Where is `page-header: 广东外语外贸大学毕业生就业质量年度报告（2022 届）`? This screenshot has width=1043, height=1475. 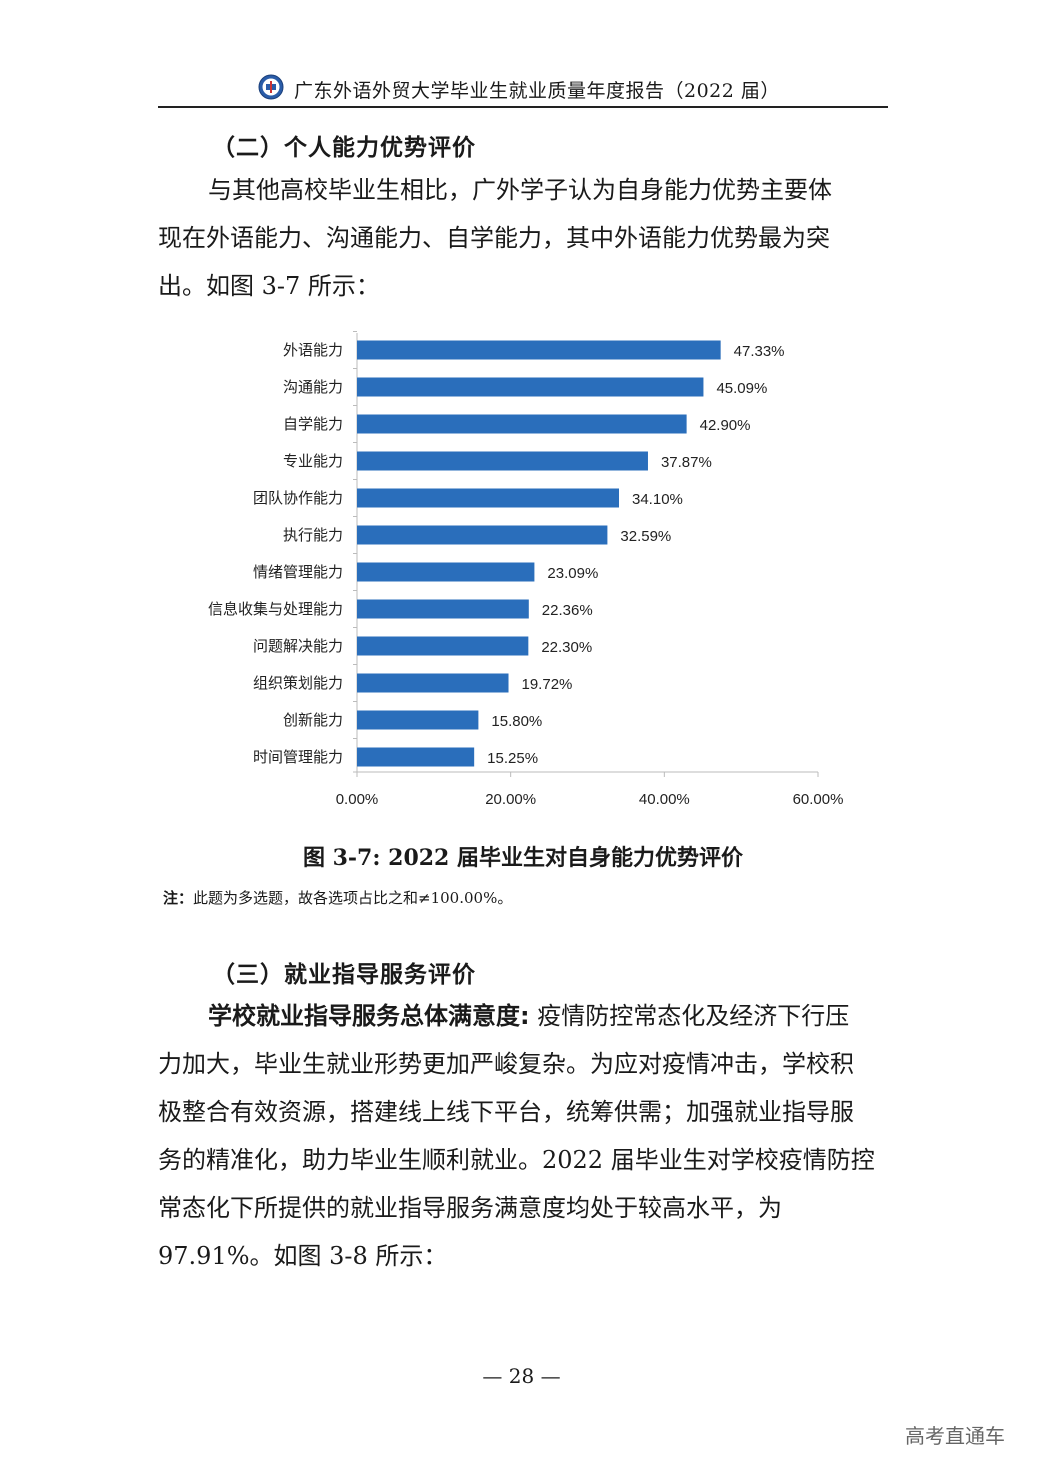 page-header: 广东外语外贸大学毕业生就业质量年度报告（2022 届） is located at coordinates (523, 89).